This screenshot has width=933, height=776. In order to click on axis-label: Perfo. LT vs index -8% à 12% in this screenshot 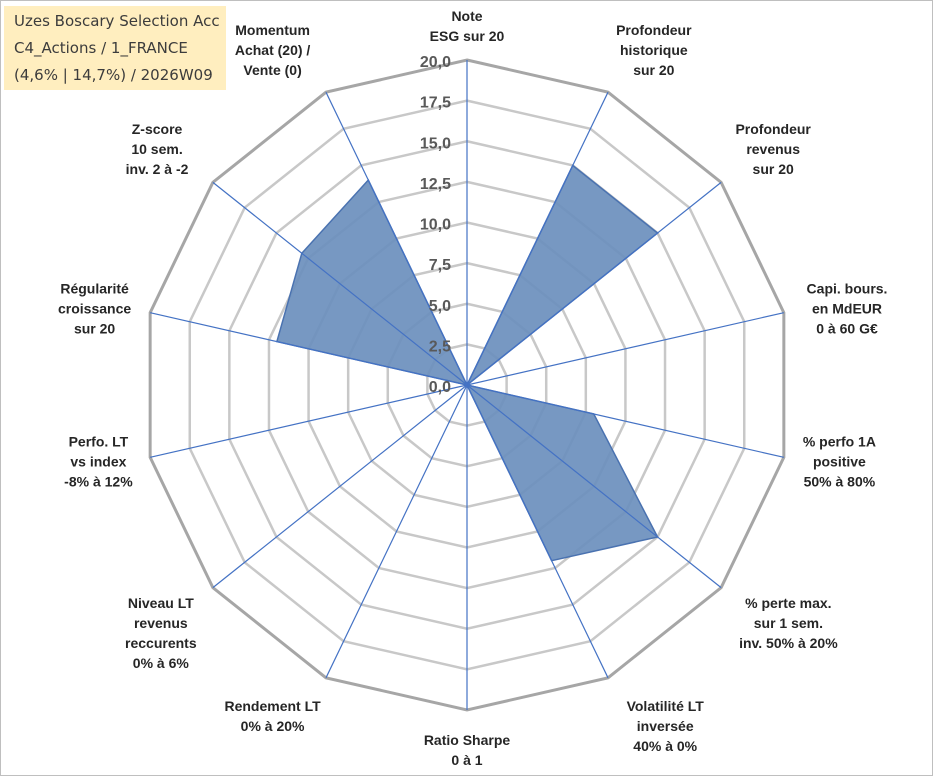, I will do `click(98, 461)`.